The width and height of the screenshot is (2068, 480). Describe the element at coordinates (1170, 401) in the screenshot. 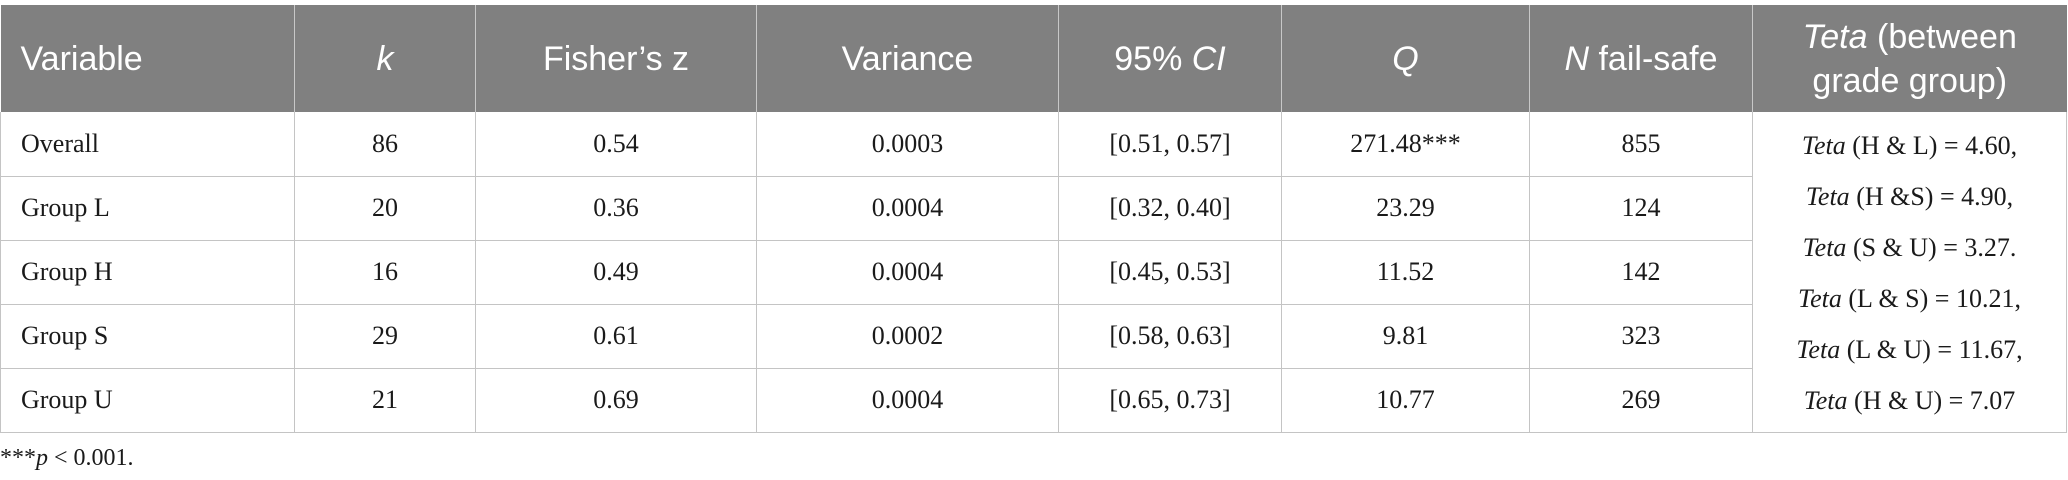

I see `cell-ci: [0.65, 0.73]` at that location.